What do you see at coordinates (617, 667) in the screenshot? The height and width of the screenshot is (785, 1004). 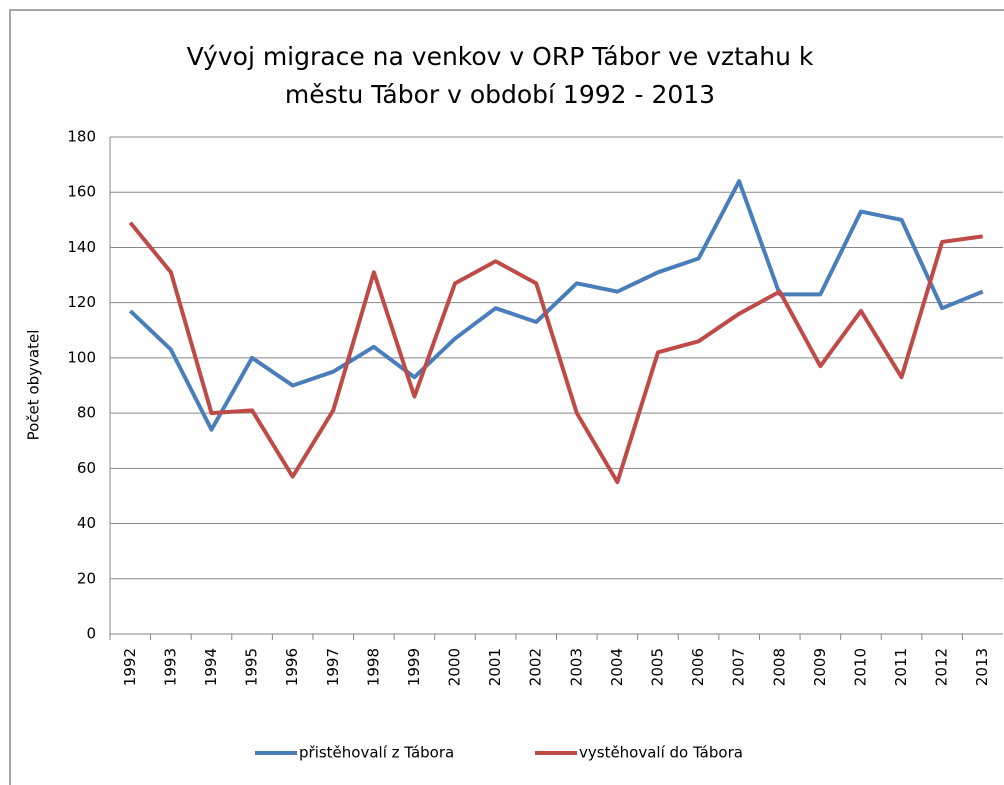 I see `x-tick-label: 2004` at bounding box center [617, 667].